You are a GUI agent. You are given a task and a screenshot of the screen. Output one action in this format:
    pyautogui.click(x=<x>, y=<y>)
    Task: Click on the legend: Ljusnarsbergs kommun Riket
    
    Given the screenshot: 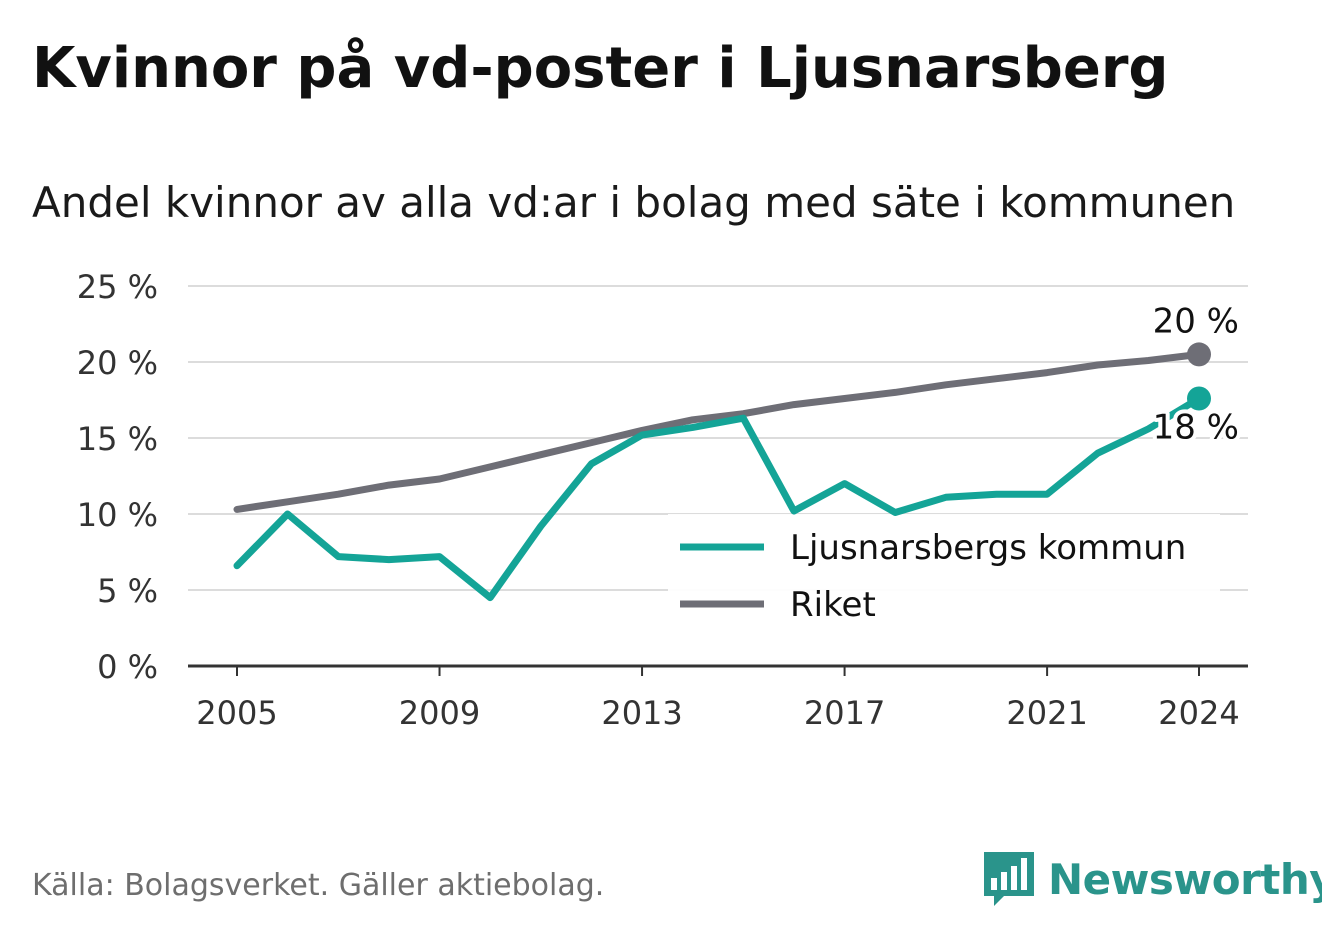 What is the action you would take?
    pyautogui.click(x=944, y=573)
    